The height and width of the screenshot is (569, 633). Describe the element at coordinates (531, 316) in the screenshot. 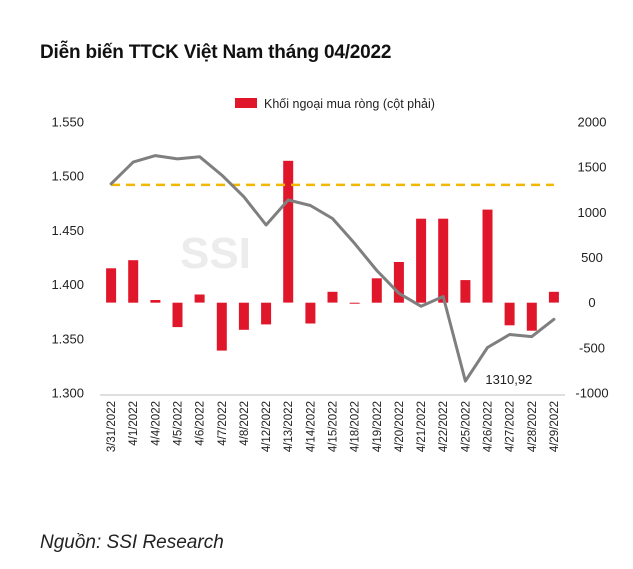

I see `bar-4/28/2022` at that location.